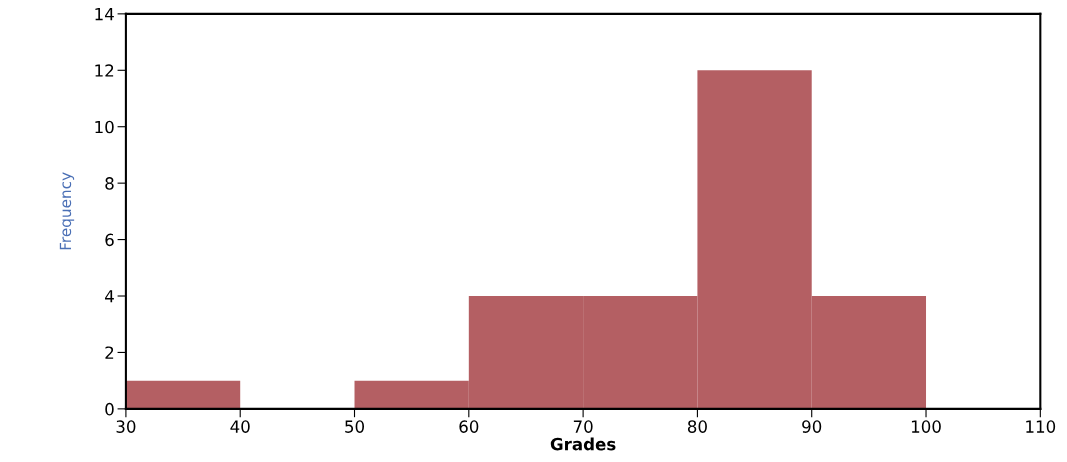 This screenshot has height=462, width=1067. Describe the element at coordinates (926, 426) in the screenshot. I see `x-tick-label: 100` at that location.